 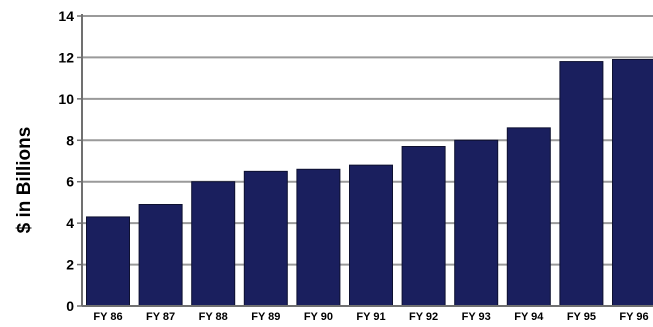 What do you see at coordinates (70, 306) in the screenshot?
I see `y-tick-label-0: 0` at bounding box center [70, 306].